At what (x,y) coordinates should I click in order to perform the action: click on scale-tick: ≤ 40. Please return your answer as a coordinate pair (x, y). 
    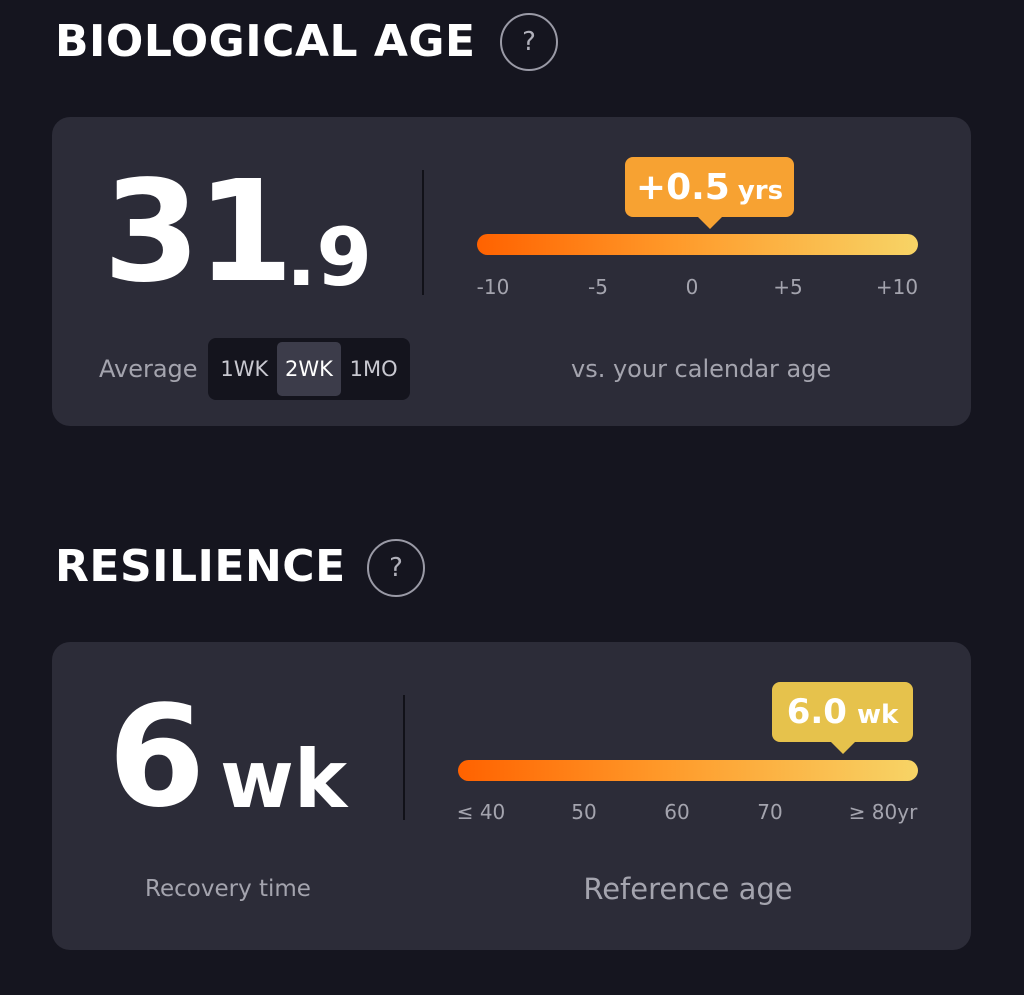
    Looking at the image, I should click on (481, 812).